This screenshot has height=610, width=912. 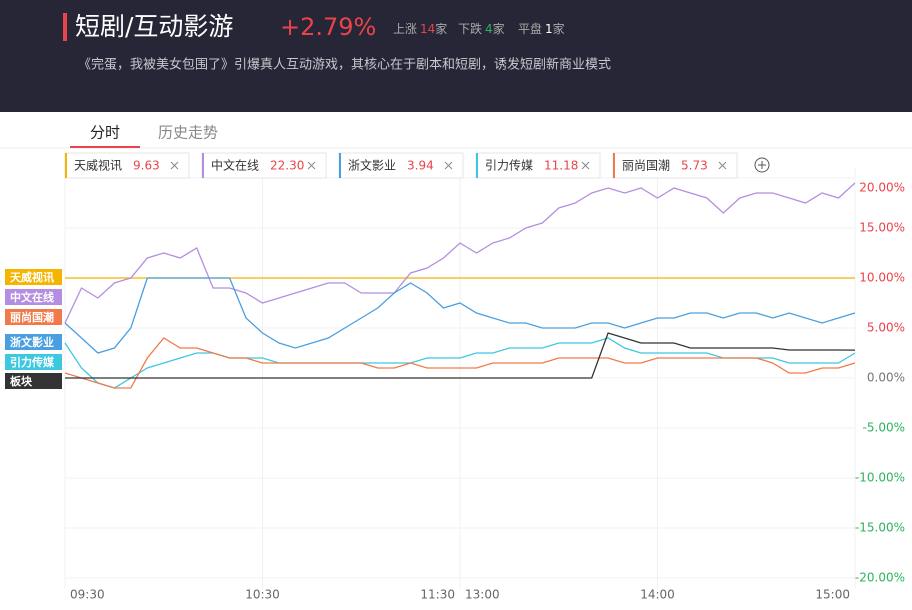 What do you see at coordinates (405, 28) in the screenshot?
I see `up-label: 上涨` at bounding box center [405, 28].